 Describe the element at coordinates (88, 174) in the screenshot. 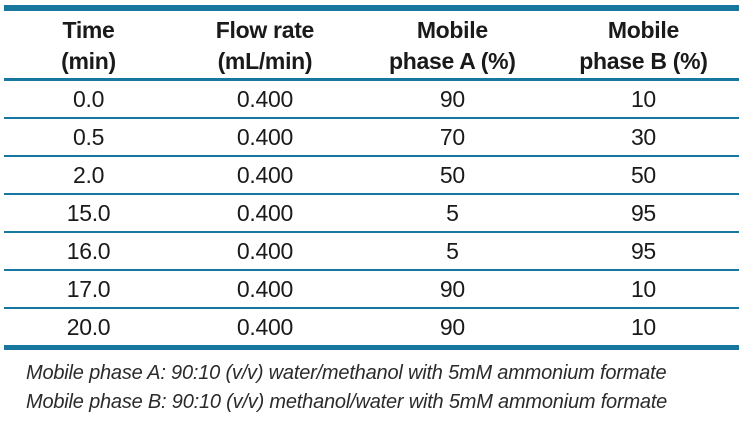

I see `cell-time: 2.0` at that location.